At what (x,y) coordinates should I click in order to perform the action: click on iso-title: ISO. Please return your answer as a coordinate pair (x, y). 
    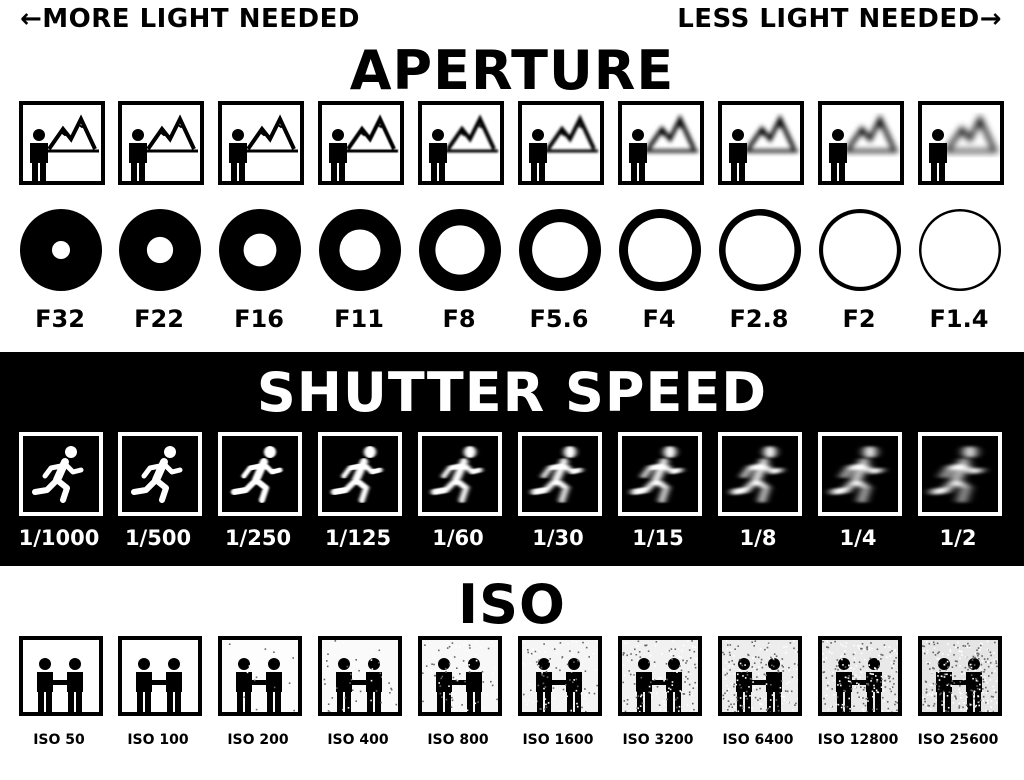
    Looking at the image, I should click on (512, 604).